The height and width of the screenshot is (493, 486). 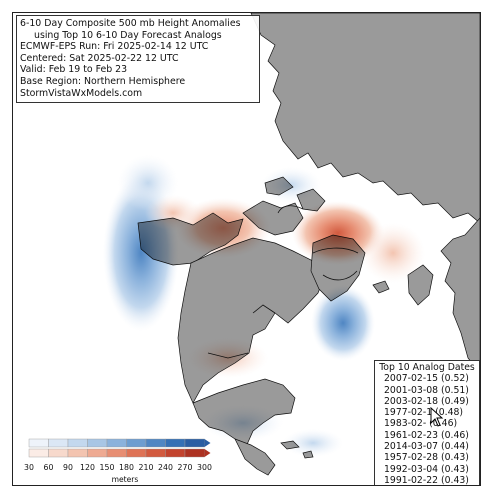 I want to click on negative-anomaly-arctic, so click(x=291, y=185).